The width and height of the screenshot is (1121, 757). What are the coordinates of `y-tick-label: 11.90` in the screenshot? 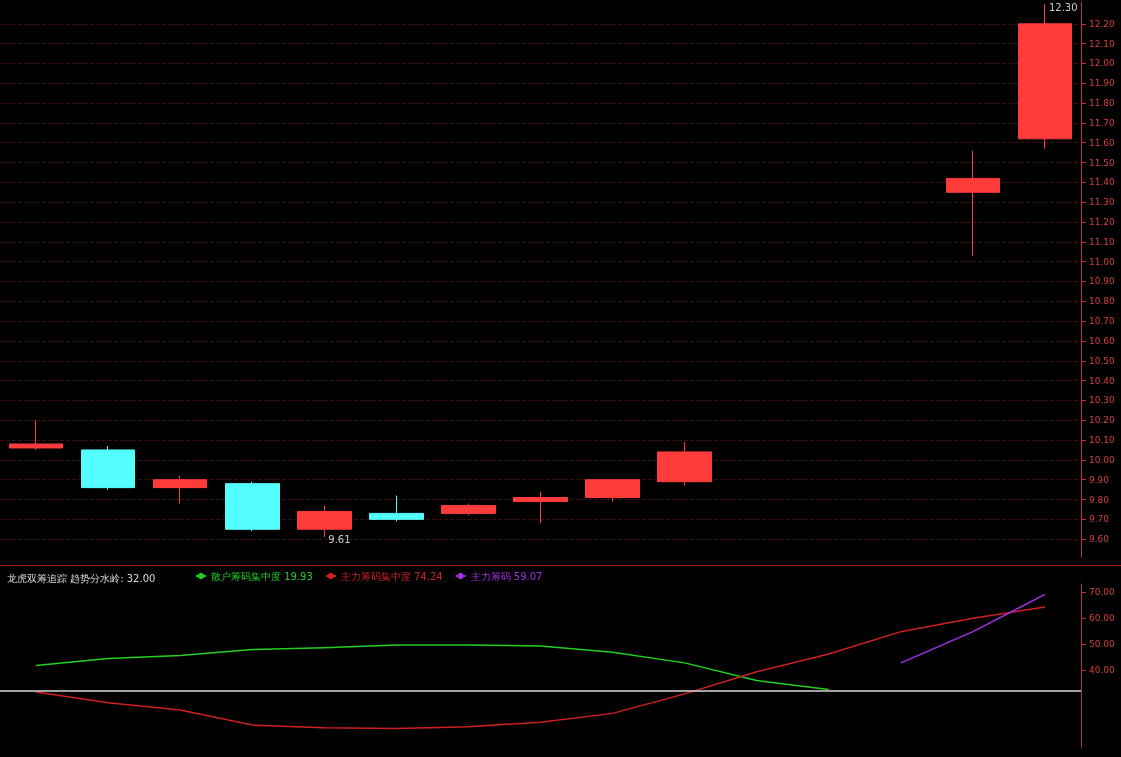 It's located at (1102, 83).